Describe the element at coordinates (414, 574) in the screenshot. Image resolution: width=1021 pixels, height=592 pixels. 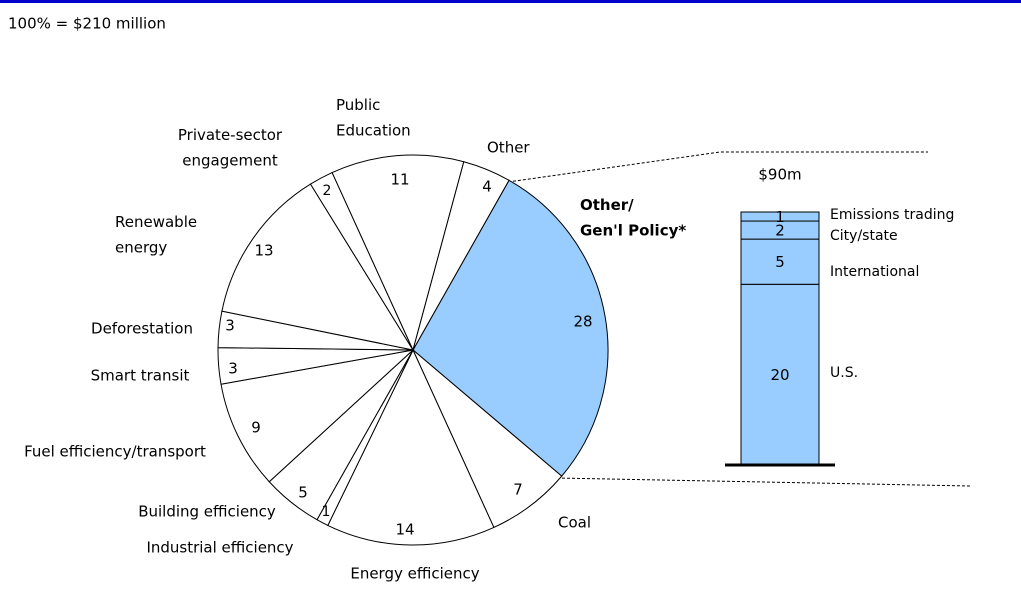
I see `slice-label: Energy efficiency` at that location.